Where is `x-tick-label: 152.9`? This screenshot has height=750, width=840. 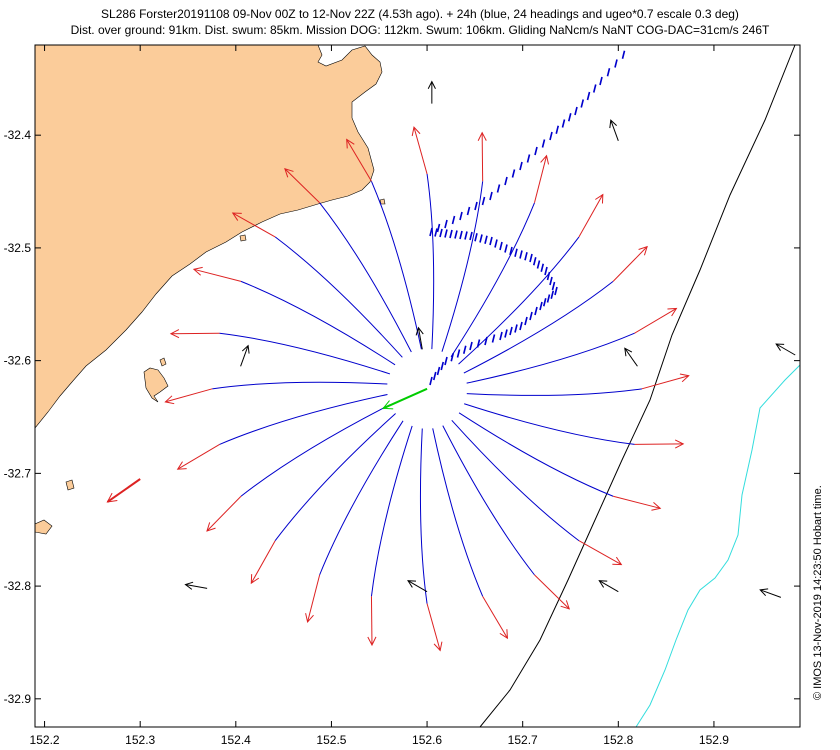 x-tick-label: 152.9 is located at coordinates (714, 740).